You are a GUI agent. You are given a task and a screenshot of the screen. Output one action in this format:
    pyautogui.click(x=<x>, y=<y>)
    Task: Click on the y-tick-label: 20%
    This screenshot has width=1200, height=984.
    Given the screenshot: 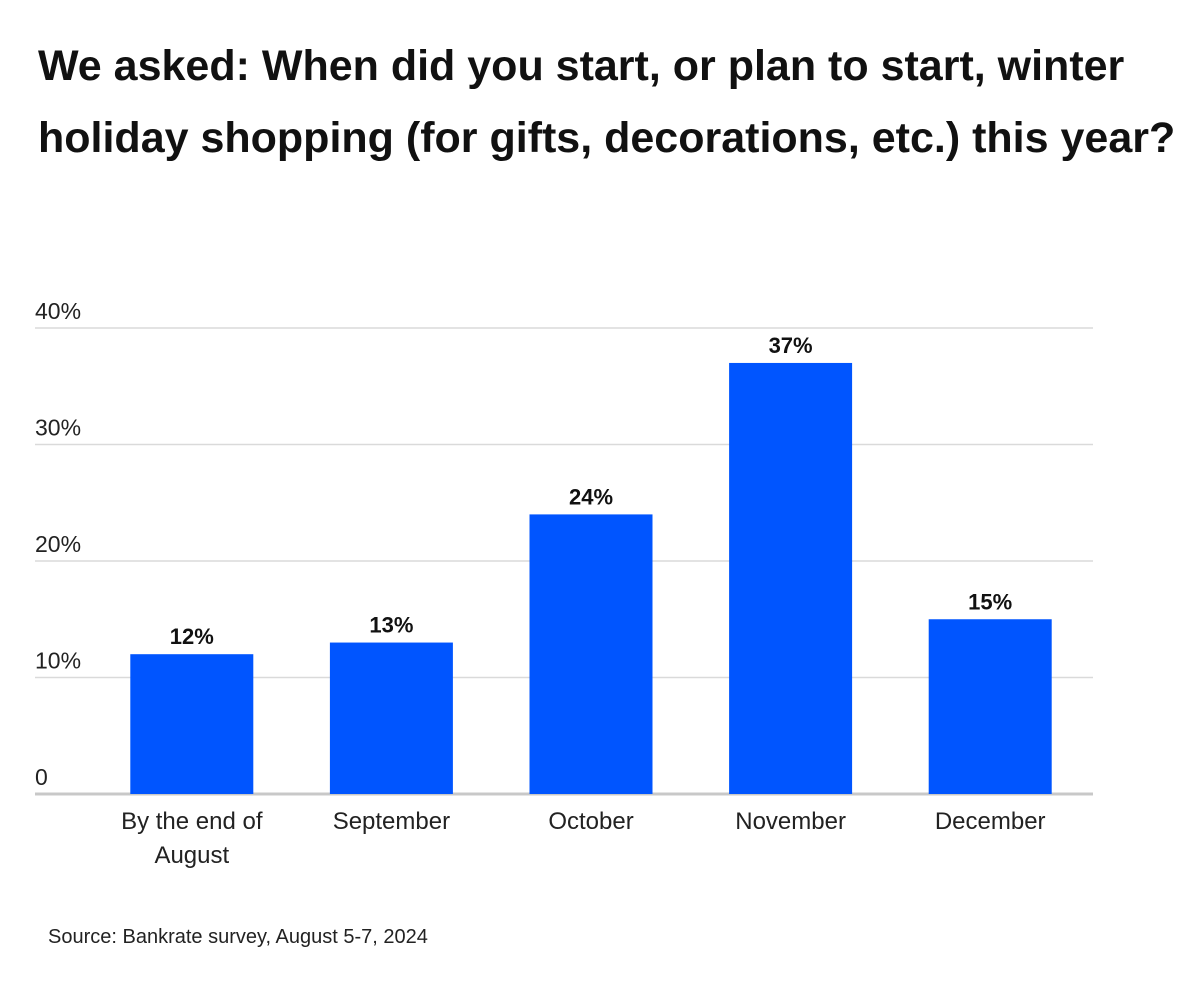 What is the action you would take?
    pyautogui.click(x=58, y=544)
    